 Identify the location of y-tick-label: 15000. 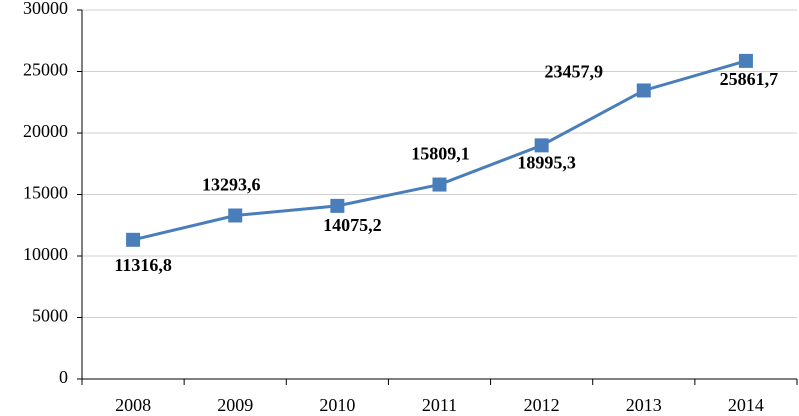
(45, 193).